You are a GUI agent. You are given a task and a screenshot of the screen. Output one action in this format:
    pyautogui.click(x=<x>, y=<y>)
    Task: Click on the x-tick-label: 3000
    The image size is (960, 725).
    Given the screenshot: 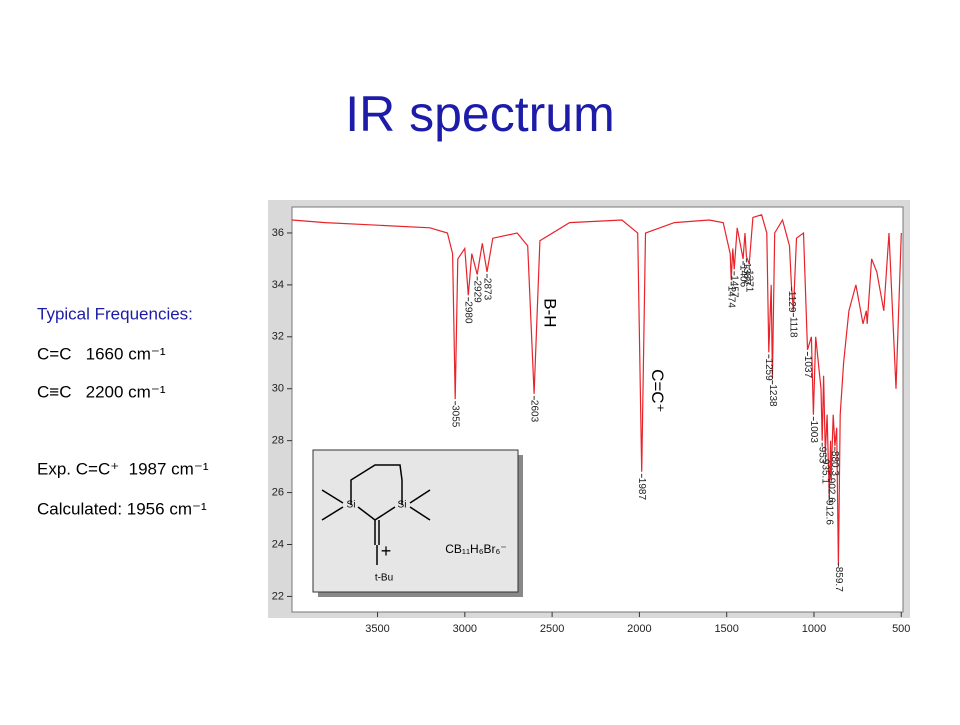 What is the action you would take?
    pyautogui.click(x=465, y=629)
    